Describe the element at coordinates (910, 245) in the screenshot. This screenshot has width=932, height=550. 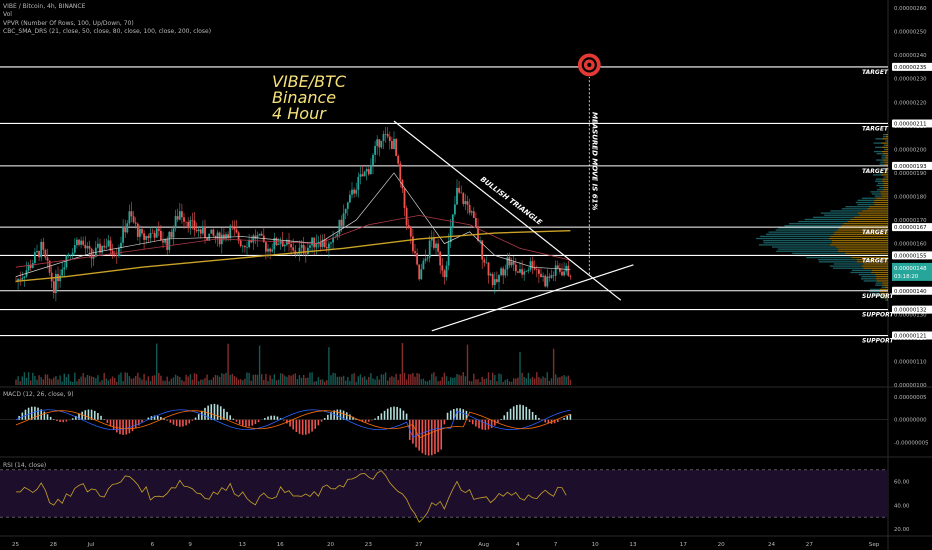
I see `price-tick-label: 0.00000160` at that location.